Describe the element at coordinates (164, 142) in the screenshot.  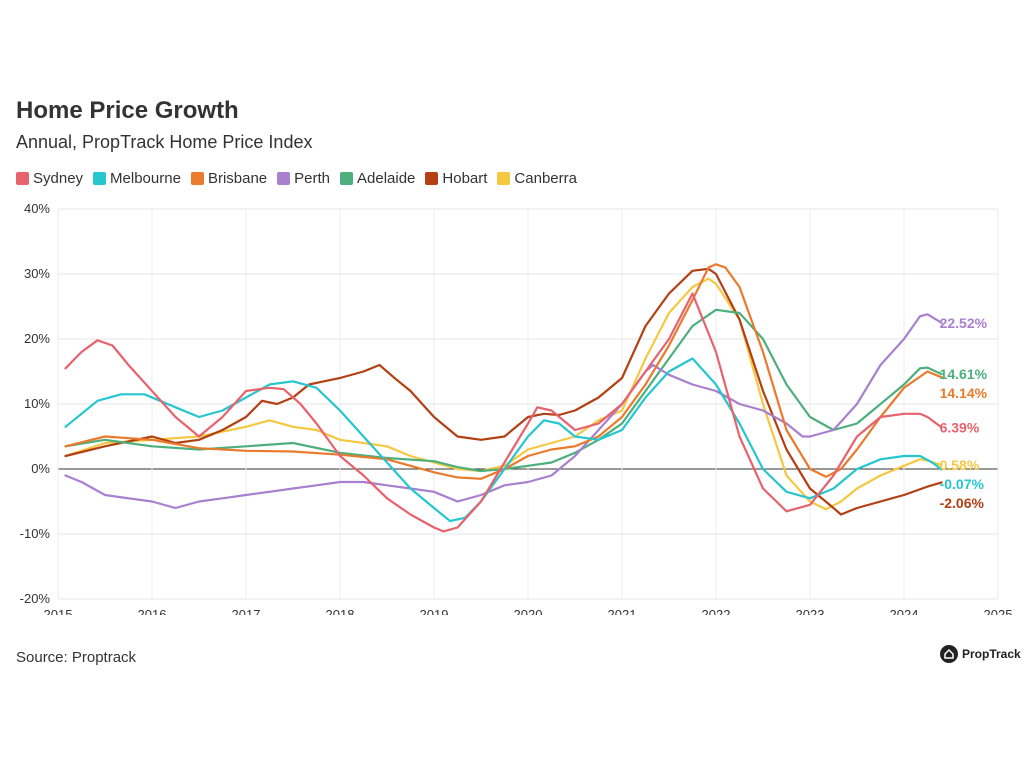
I see `chart-subtitle: Annual, PropTrack Home Price Index` at that location.